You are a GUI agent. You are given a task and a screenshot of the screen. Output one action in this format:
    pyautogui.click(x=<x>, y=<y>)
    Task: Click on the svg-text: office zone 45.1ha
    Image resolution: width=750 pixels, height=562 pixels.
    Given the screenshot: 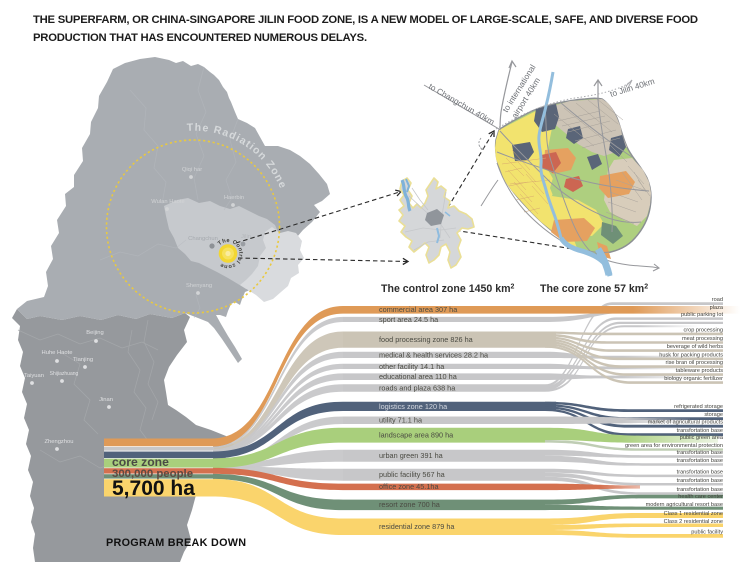 What is the action you would take?
    pyautogui.click(x=409, y=486)
    